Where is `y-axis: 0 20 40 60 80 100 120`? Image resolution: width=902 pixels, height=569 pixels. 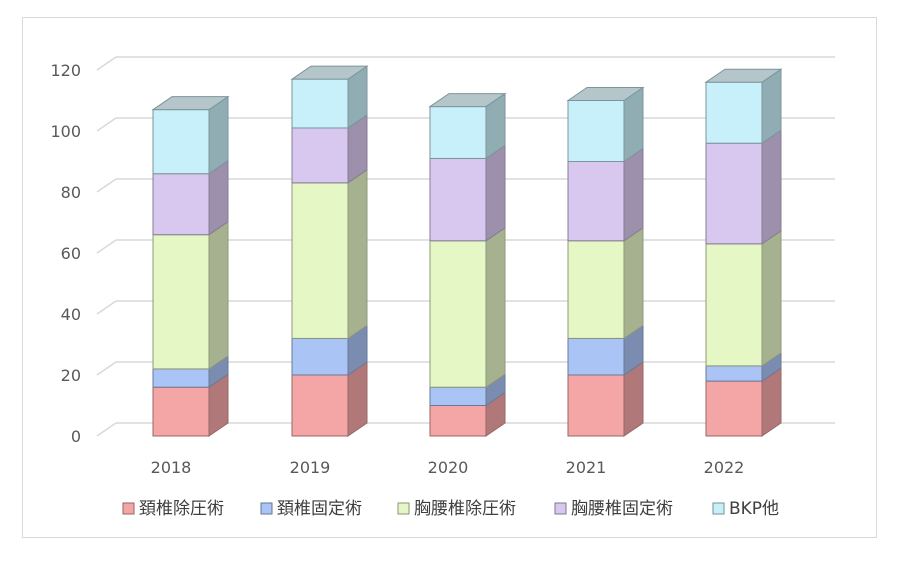
y-axis: 0 20 40 60 80 100 120 is located at coordinates (65, 253).